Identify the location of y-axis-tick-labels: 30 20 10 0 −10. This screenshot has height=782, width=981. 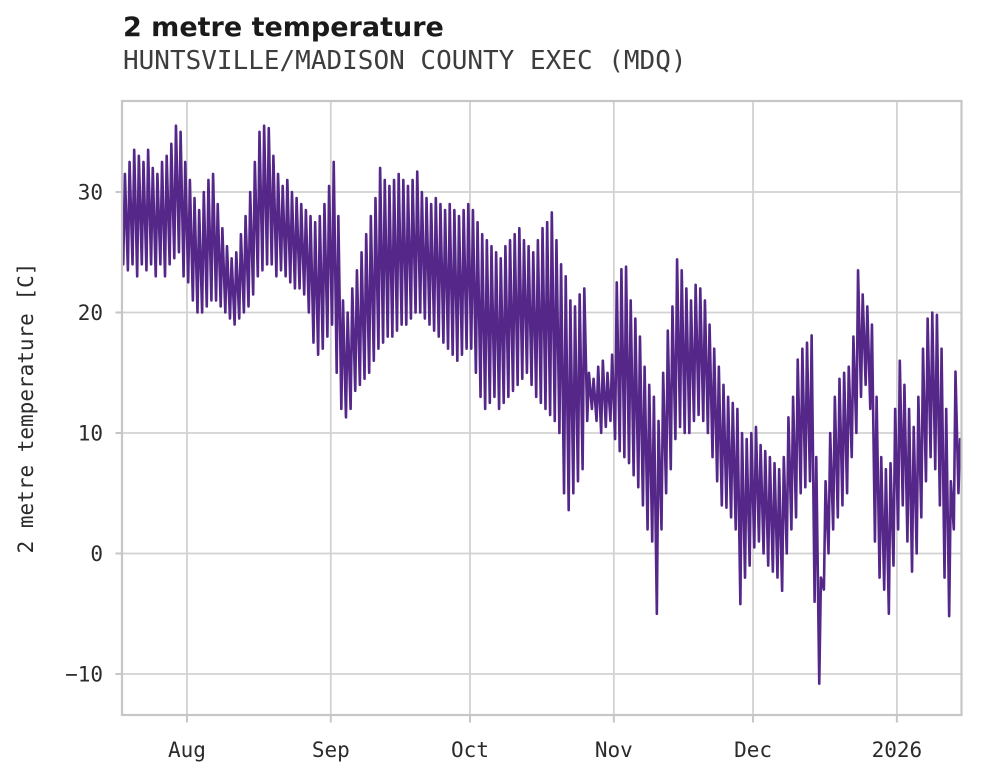
(84, 434).